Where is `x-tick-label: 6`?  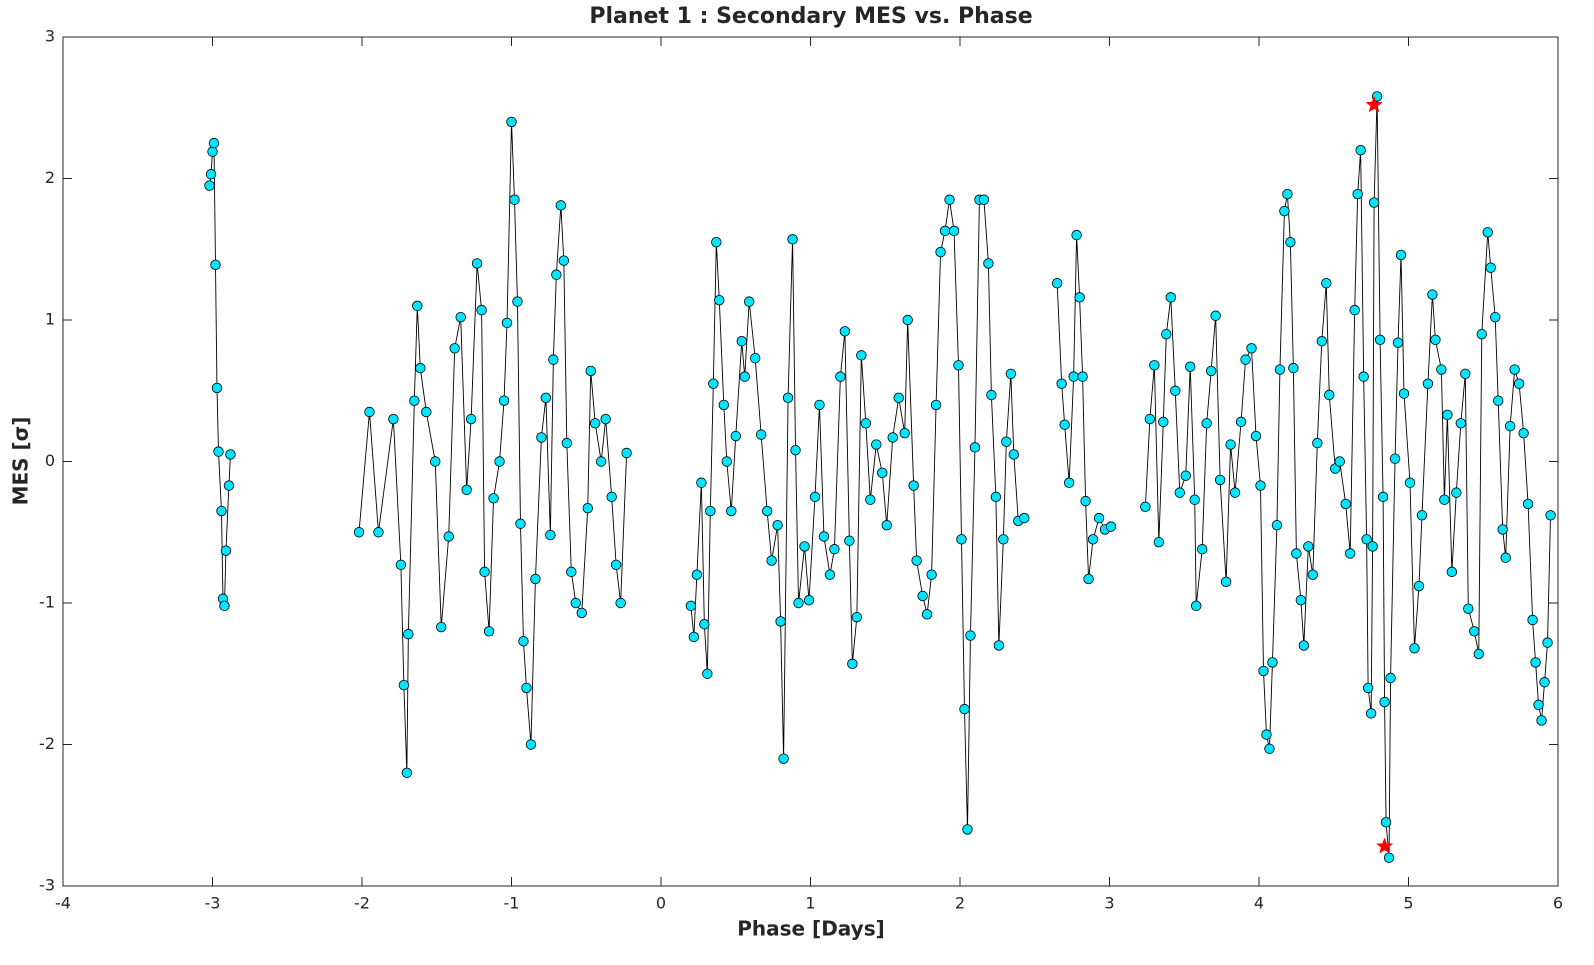
x-tick-label: 6 is located at coordinates (1558, 903).